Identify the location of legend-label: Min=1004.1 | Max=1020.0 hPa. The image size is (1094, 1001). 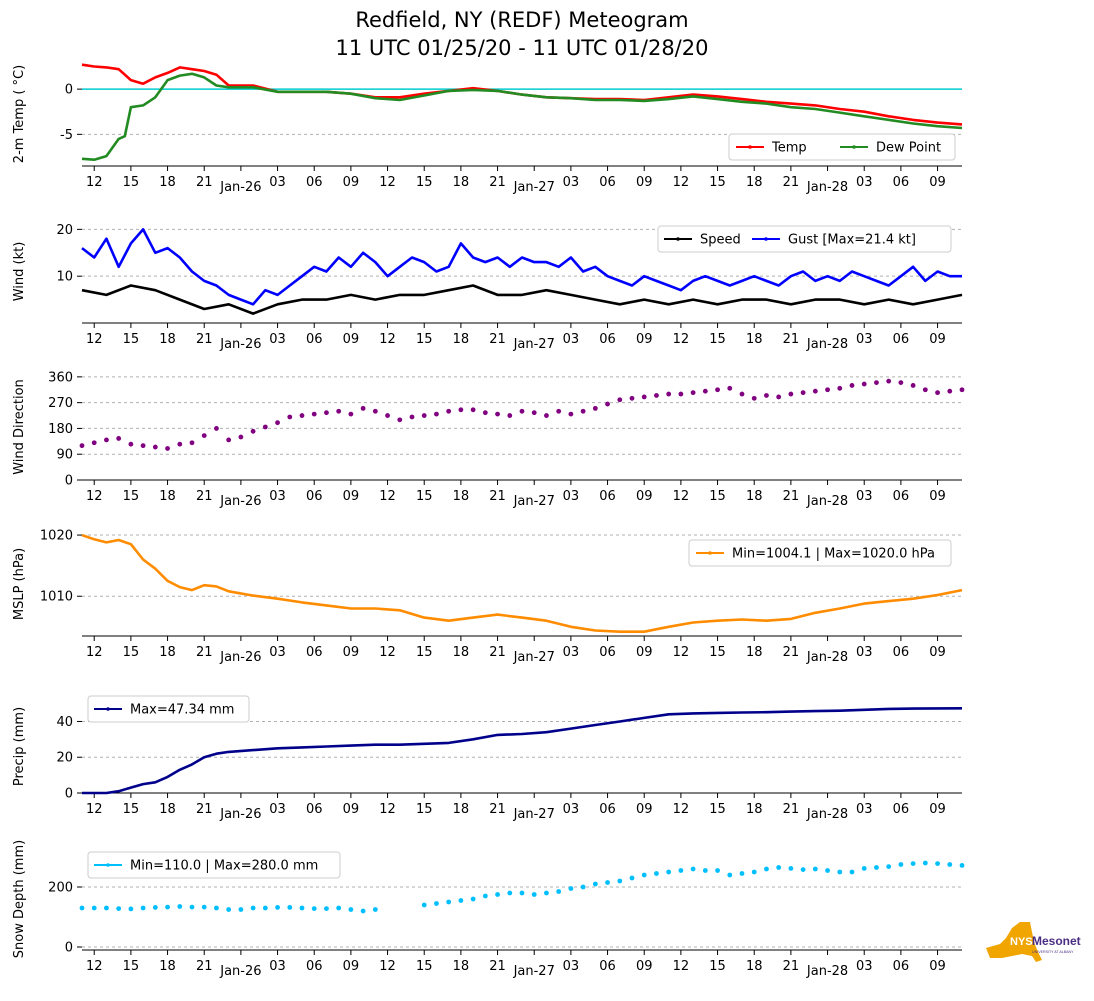
(833, 554).